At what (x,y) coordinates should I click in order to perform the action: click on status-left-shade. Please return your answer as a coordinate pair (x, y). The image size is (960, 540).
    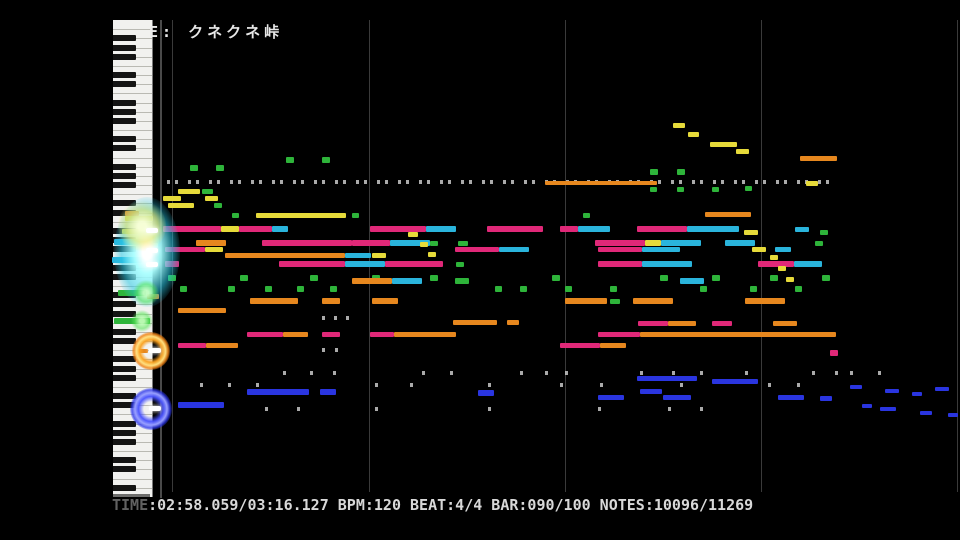
    Looking at the image, I should click on (129, 505).